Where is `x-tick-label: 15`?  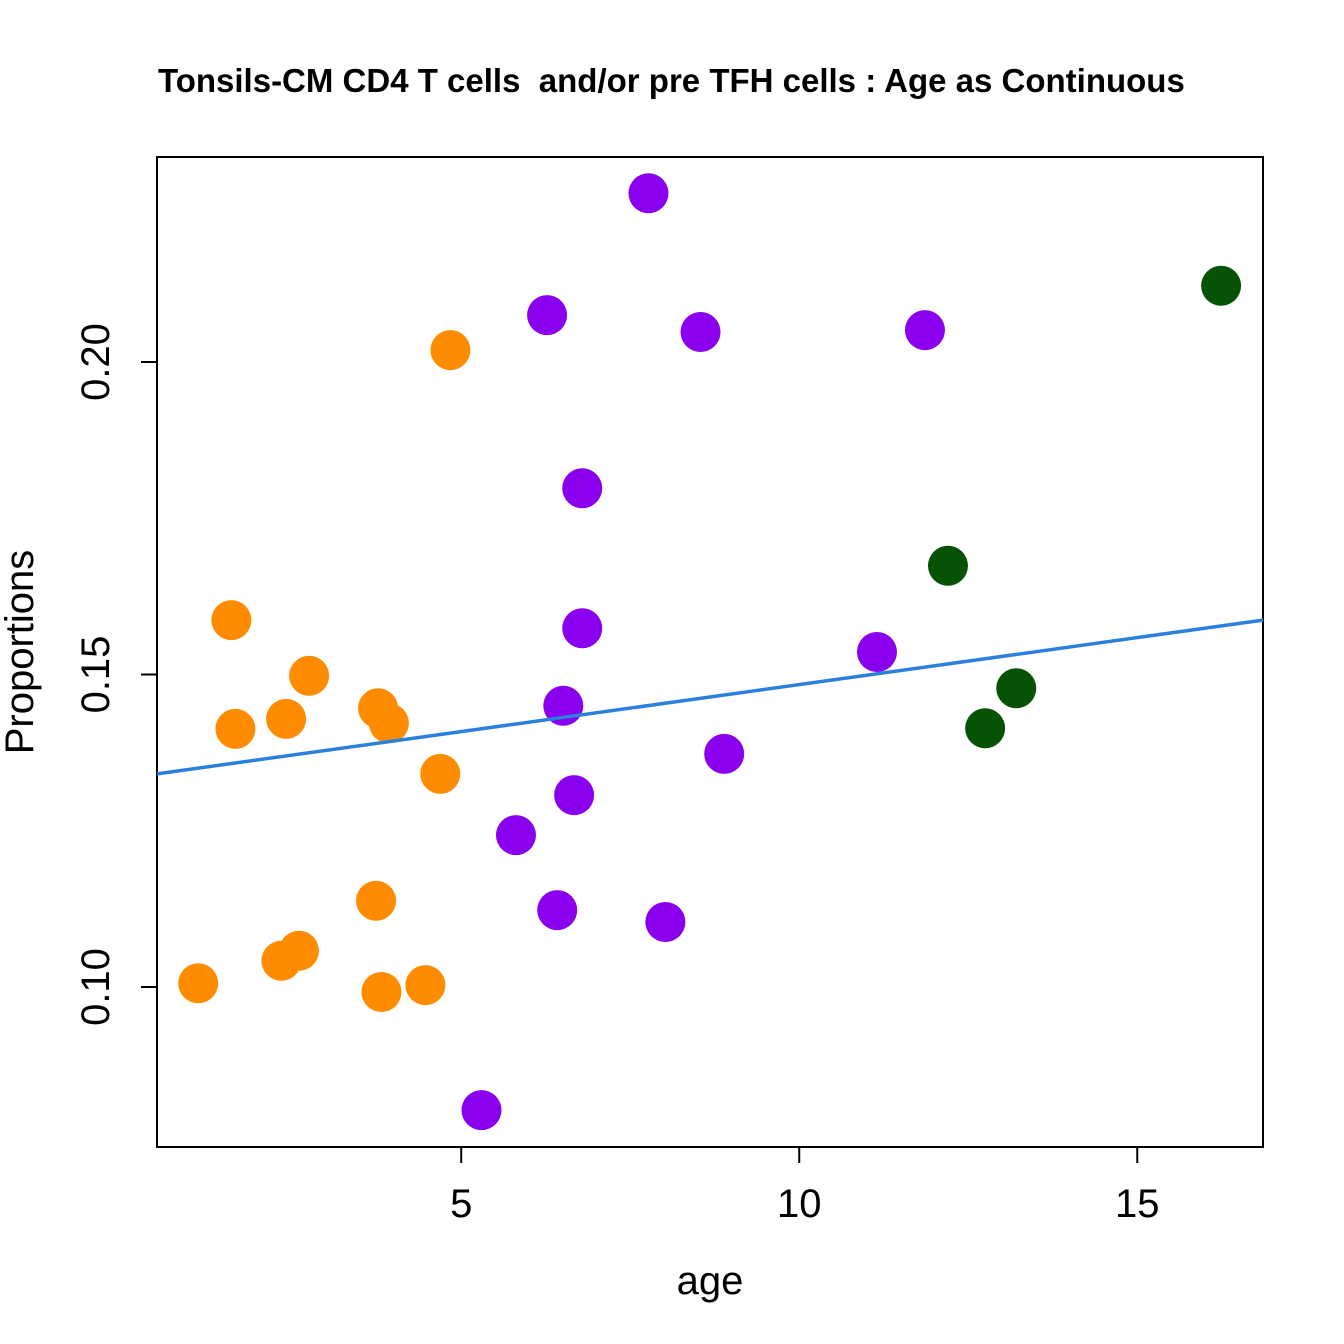 x-tick-label: 15 is located at coordinates (1137, 1204).